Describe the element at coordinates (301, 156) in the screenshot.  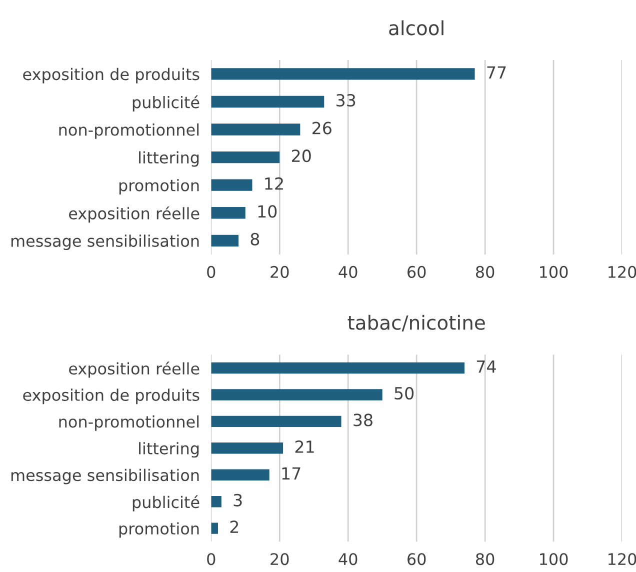
I see `data-label: 20` at that location.